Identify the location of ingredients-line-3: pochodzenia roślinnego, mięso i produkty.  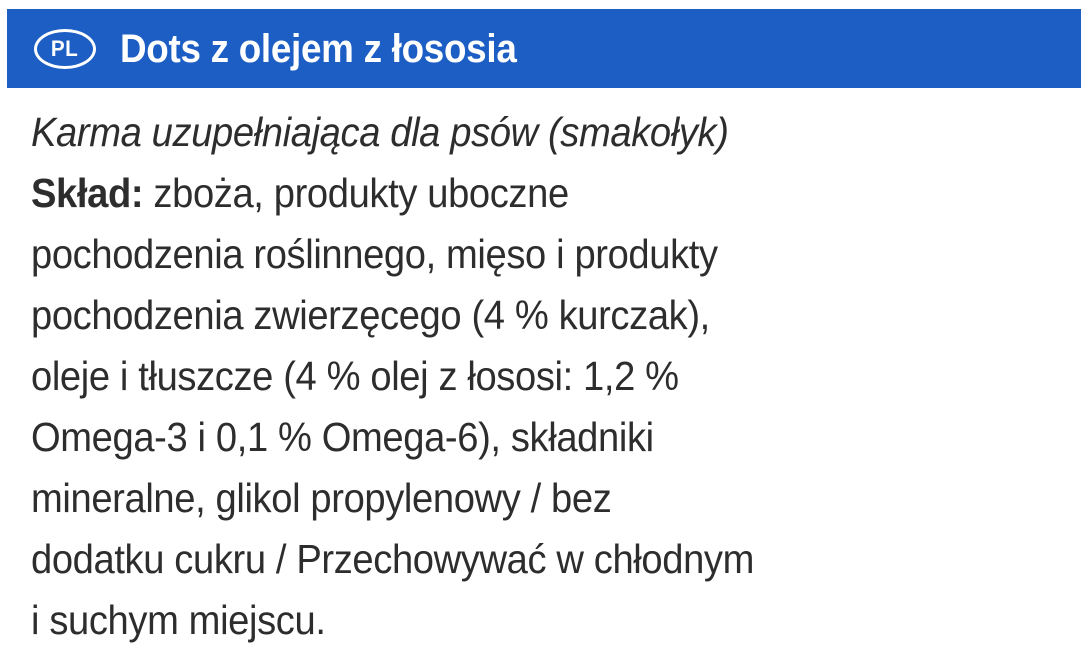
(374, 254).